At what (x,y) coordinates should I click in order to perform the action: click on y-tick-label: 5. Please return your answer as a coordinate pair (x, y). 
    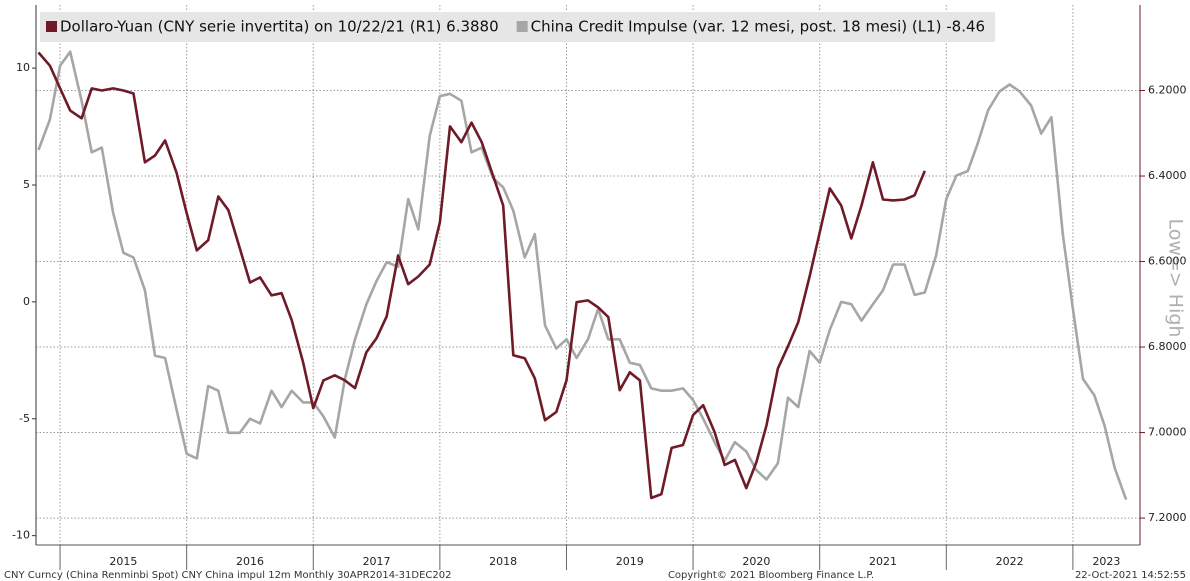
    Looking at the image, I should click on (26, 184).